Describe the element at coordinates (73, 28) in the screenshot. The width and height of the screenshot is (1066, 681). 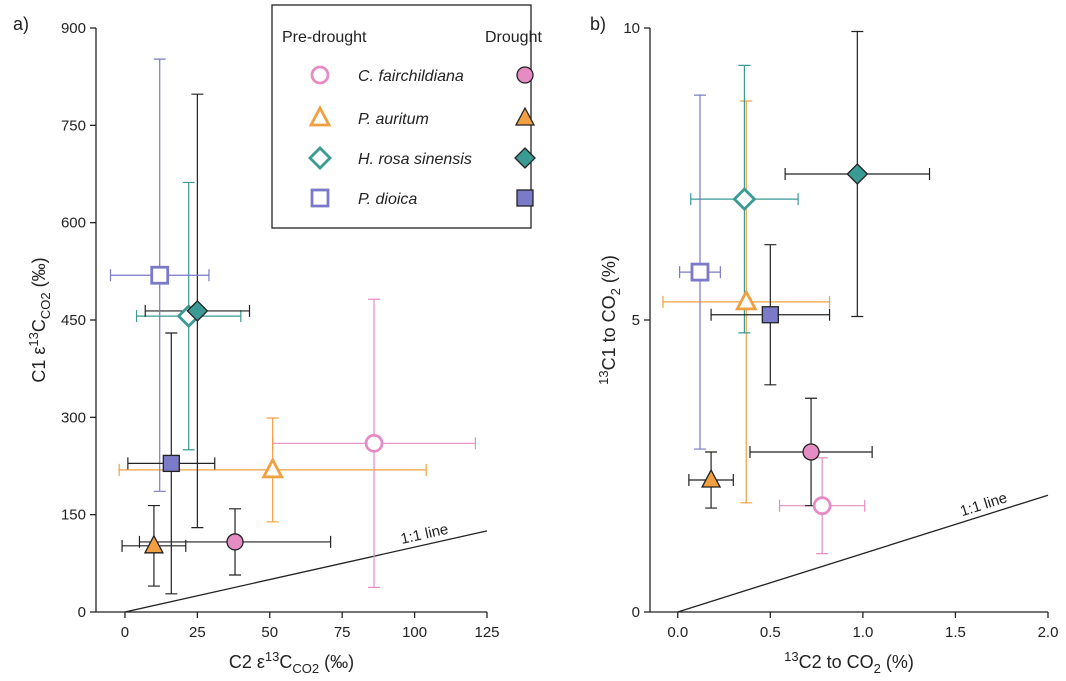
I see `y-tick-label: 900` at that location.